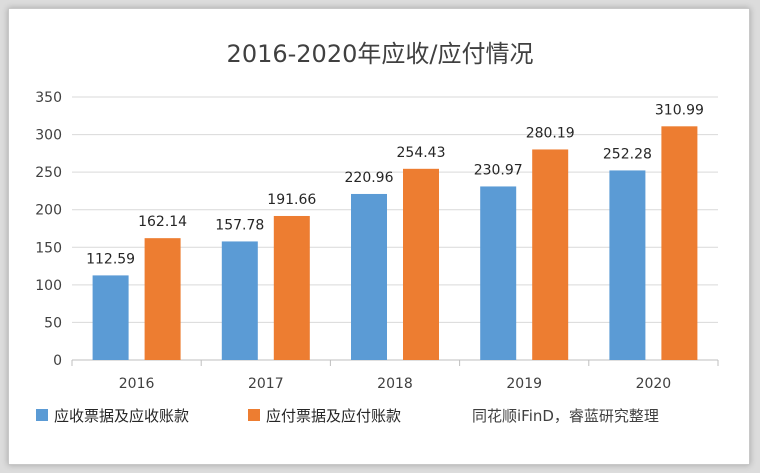 The width and height of the screenshot is (760, 473). I want to click on data-label: 254.43, so click(421, 153).